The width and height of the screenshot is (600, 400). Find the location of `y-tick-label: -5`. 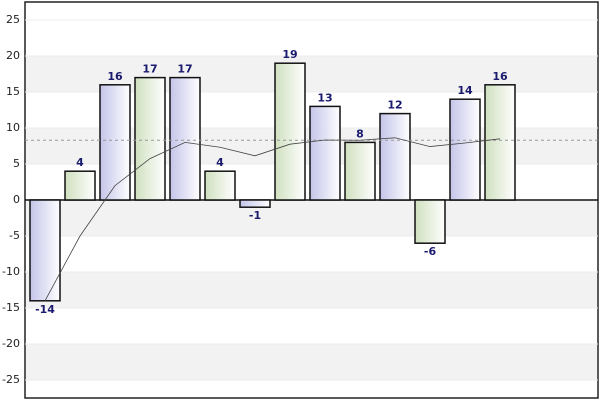

y-tick-label: -5 is located at coordinates (14, 235).